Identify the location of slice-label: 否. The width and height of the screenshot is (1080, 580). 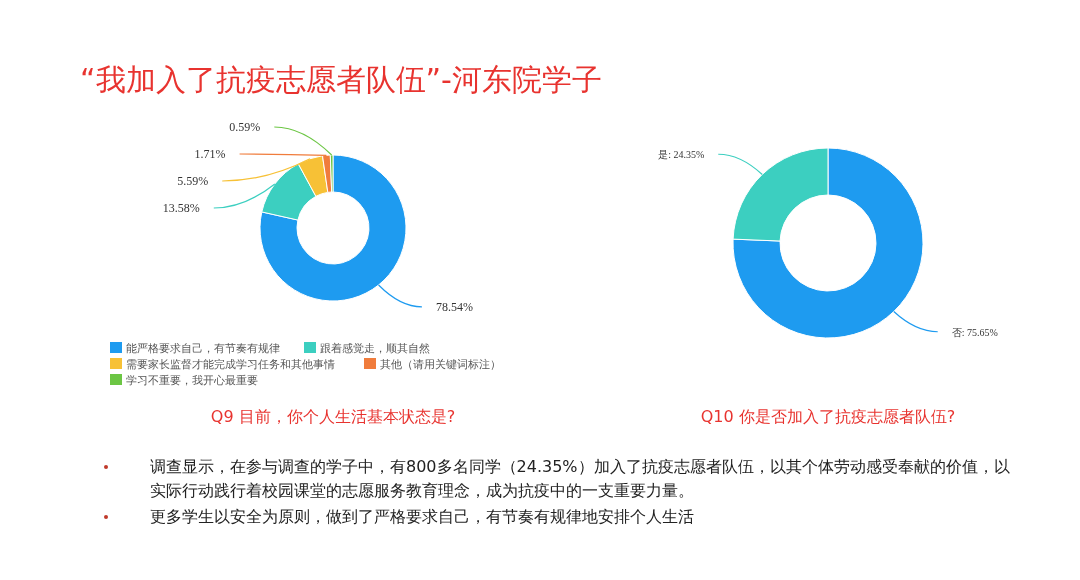
(956, 332).